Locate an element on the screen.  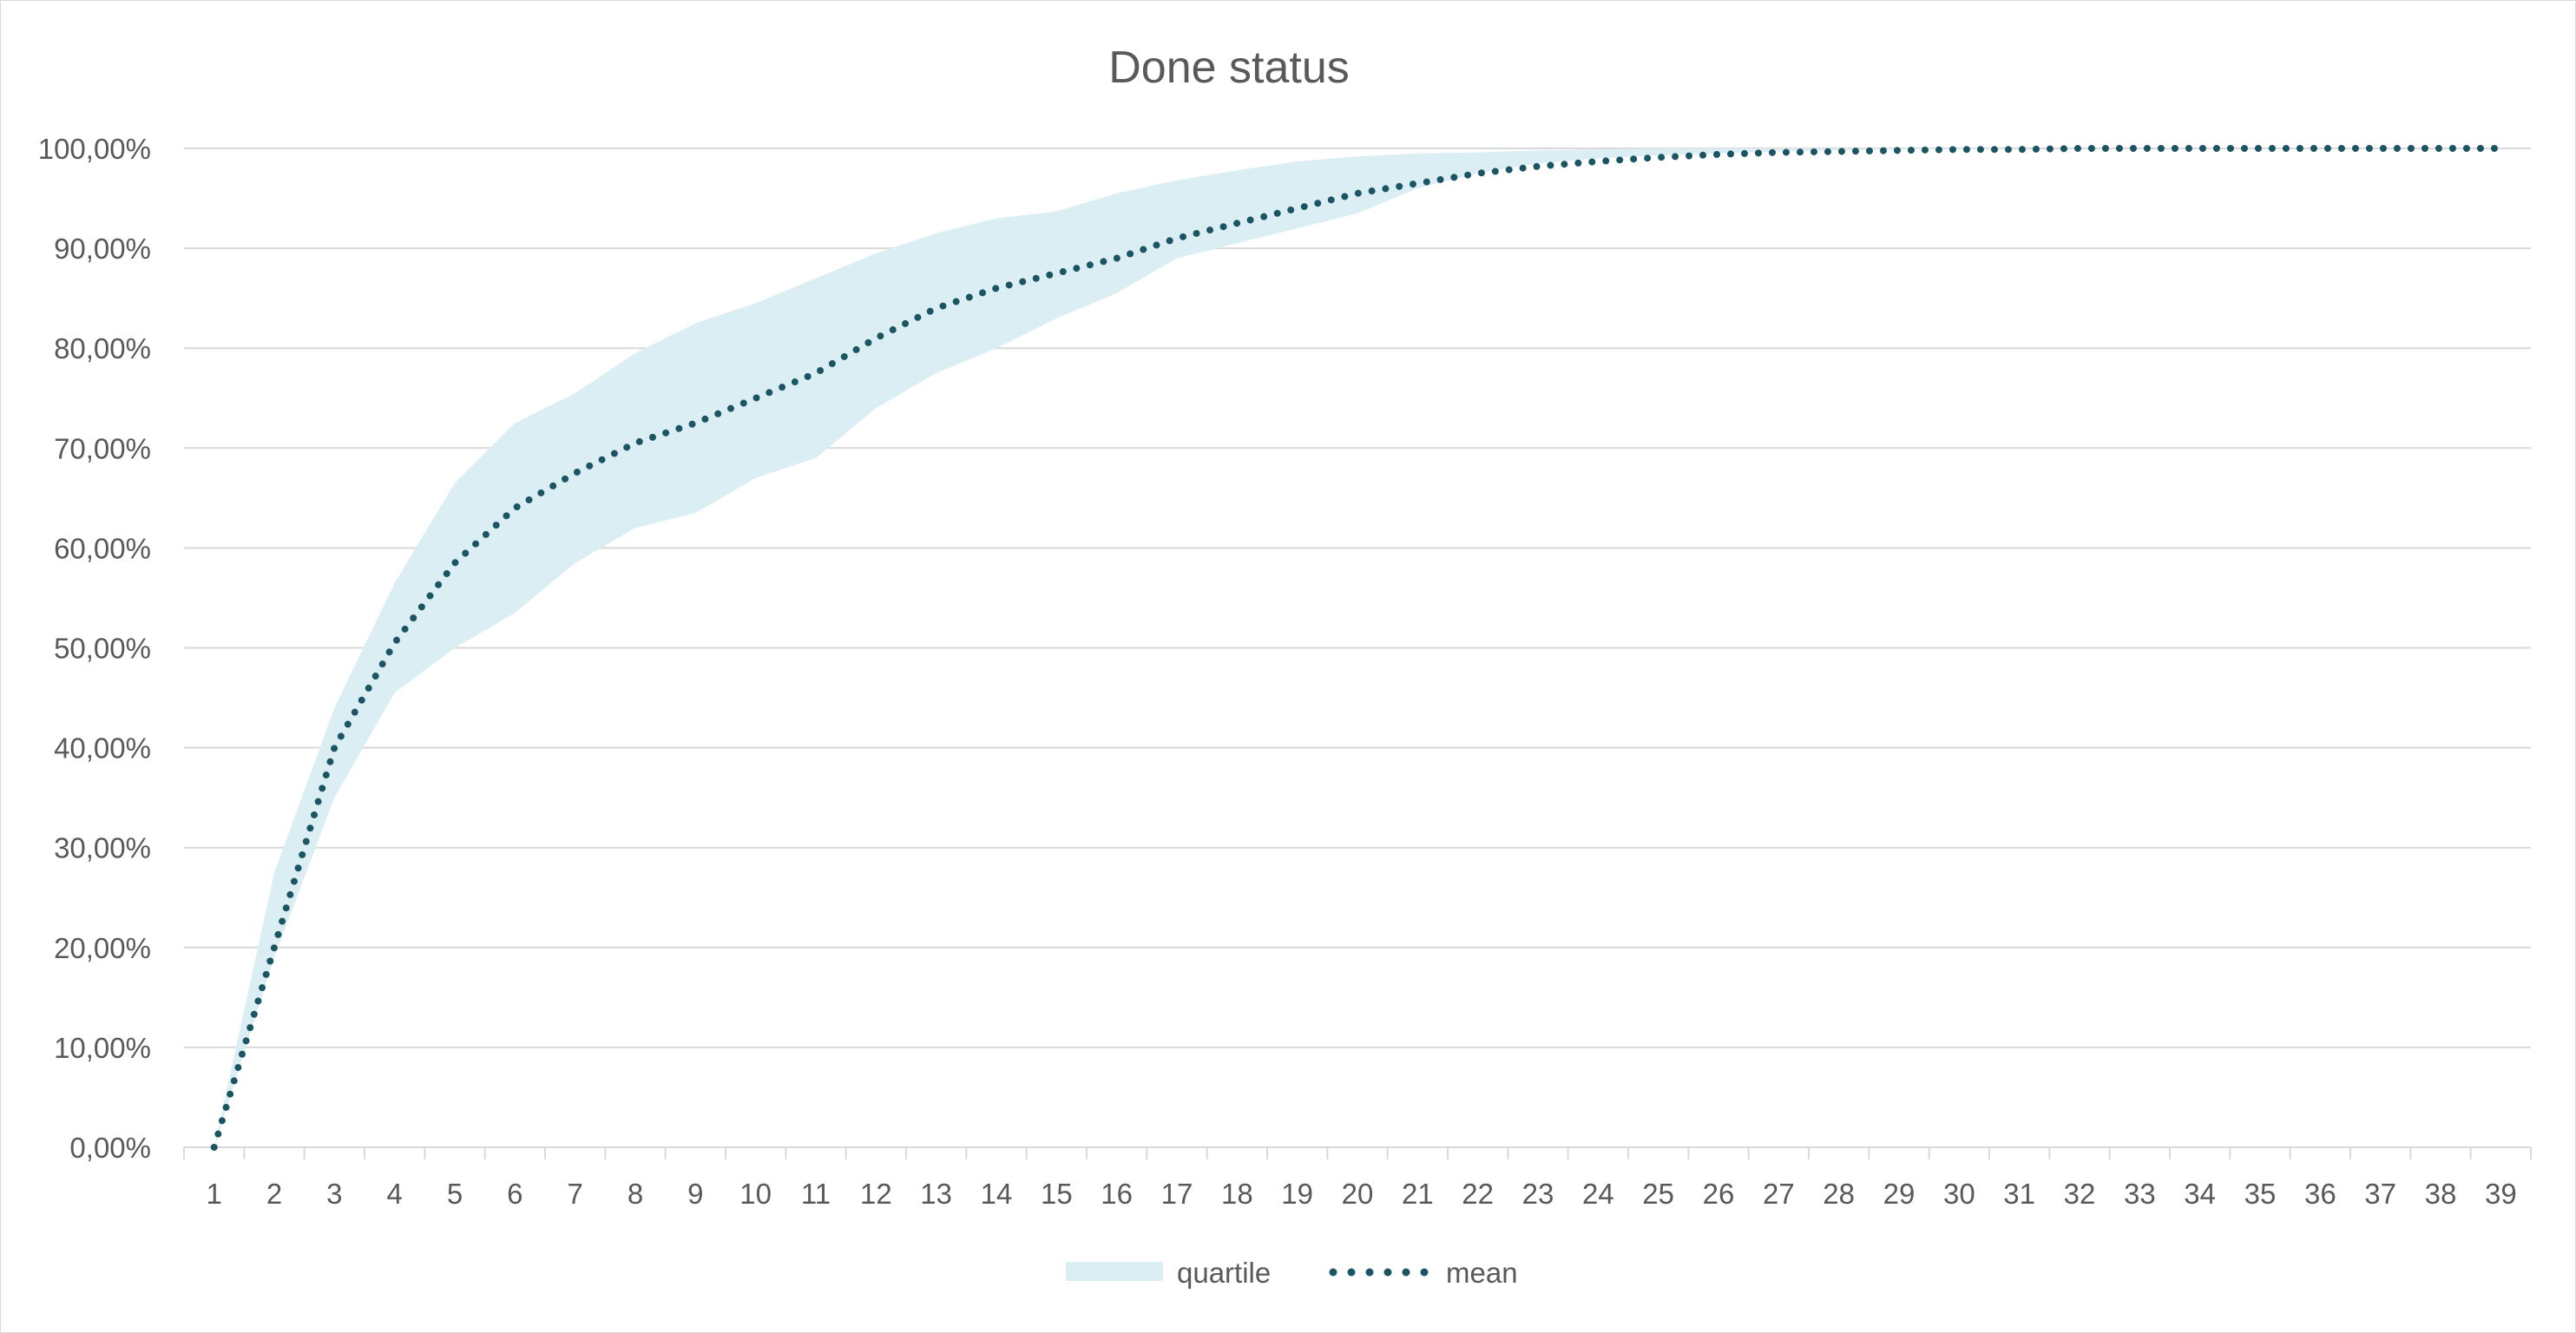
y-tick-label: 20,00% is located at coordinates (102, 948).